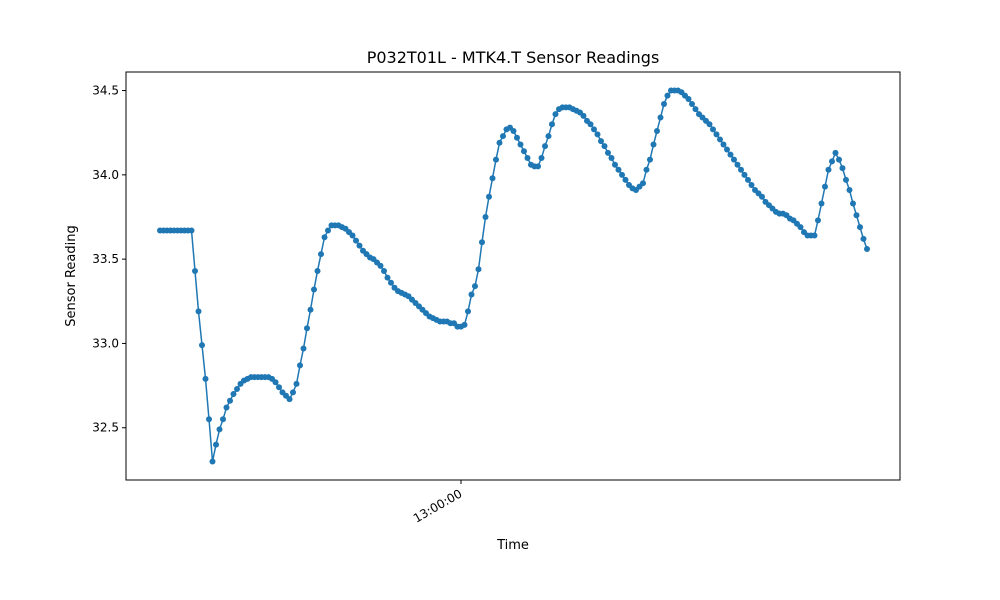 The height and width of the screenshot is (600, 1000). What do you see at coordinates (105, 428) in the screenshot?
I see `y-tick-label: 32.5` at bounding box center [105, 428].